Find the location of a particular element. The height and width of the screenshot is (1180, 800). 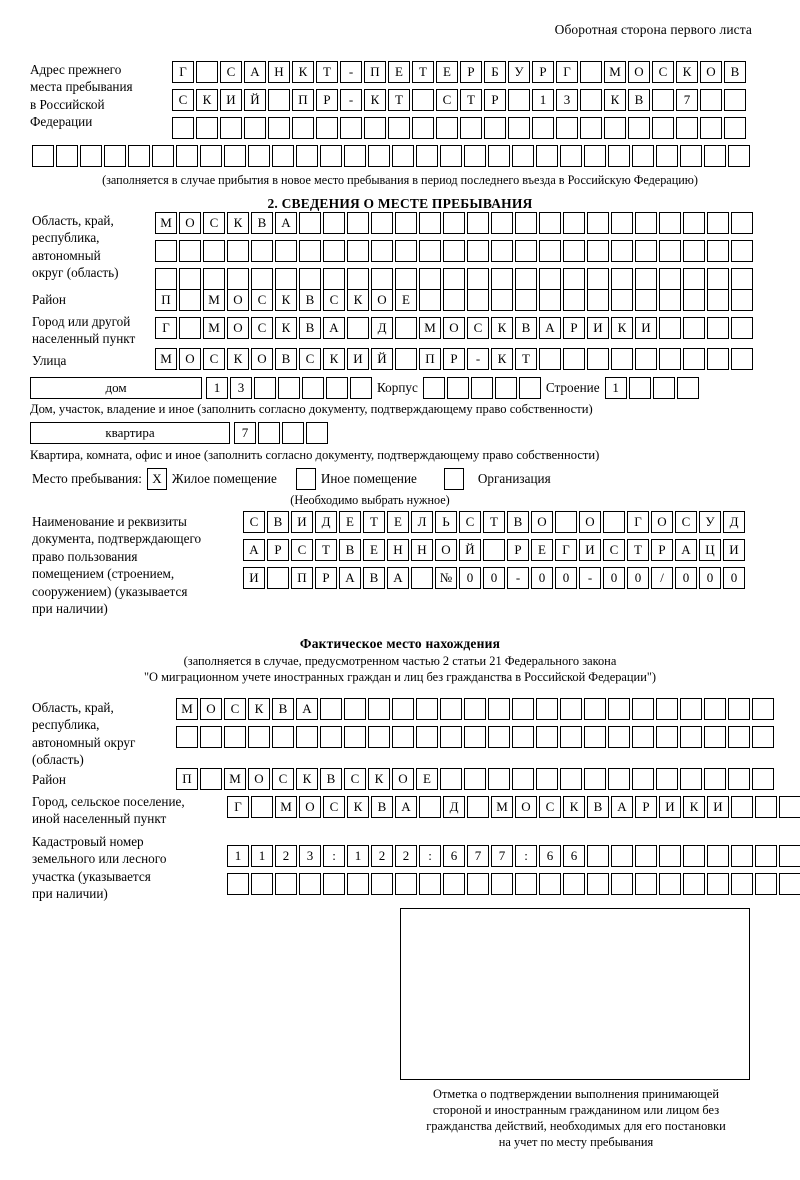

document-row-3: И П Р А В А № 0 0-0 0-0 0/0 0 0 is located at coordinates (494, 578).